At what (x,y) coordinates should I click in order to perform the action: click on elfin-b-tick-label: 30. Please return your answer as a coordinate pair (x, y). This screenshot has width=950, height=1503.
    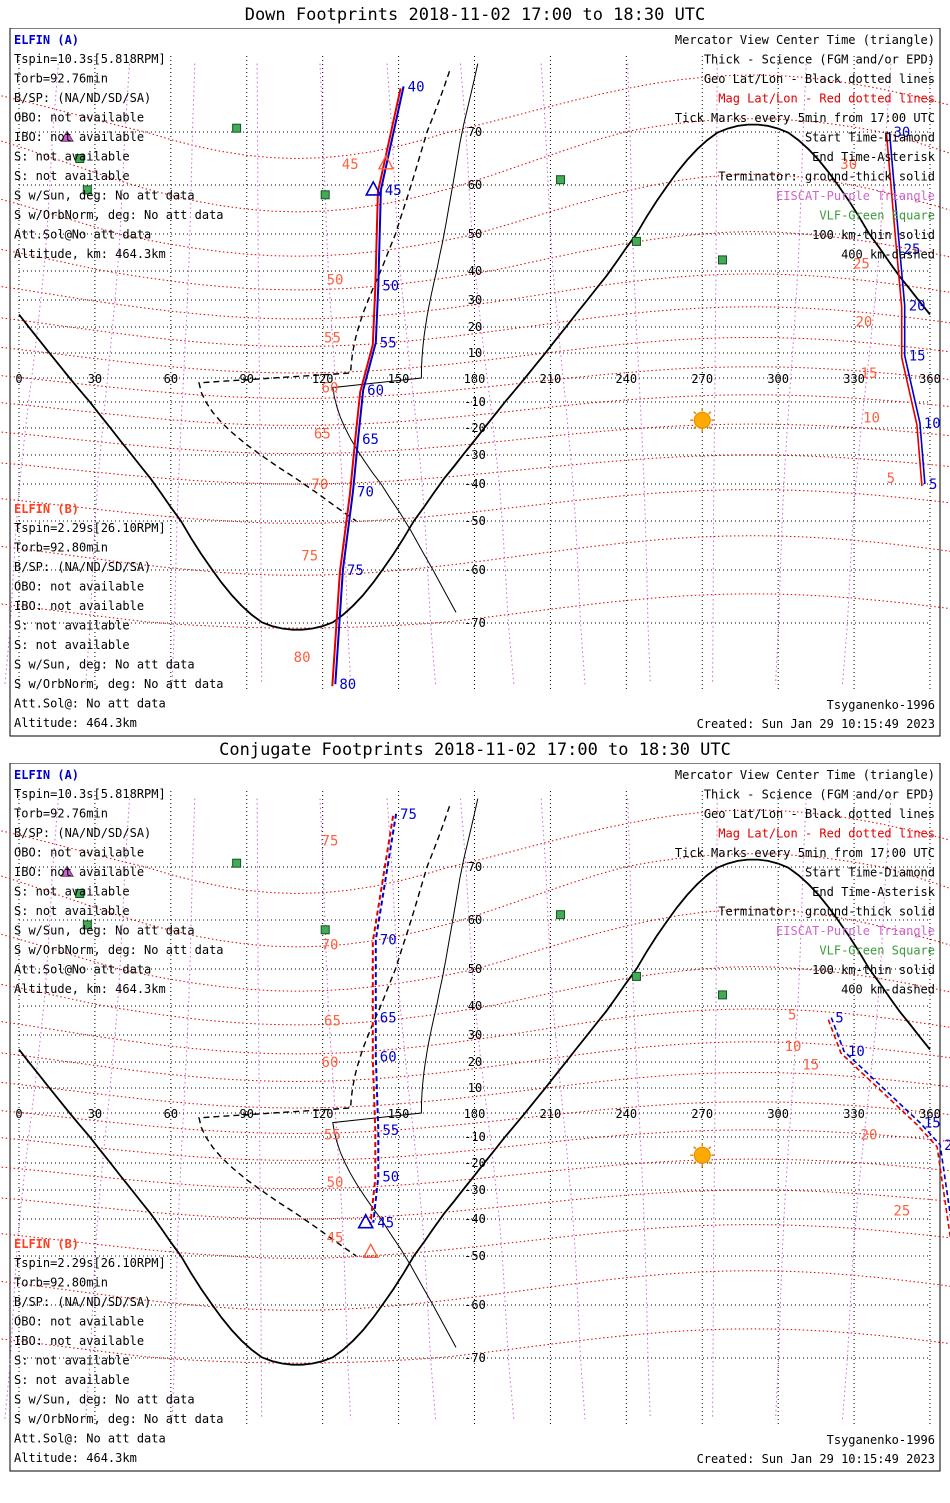
    Looking at the image, I should click on (848, 165).